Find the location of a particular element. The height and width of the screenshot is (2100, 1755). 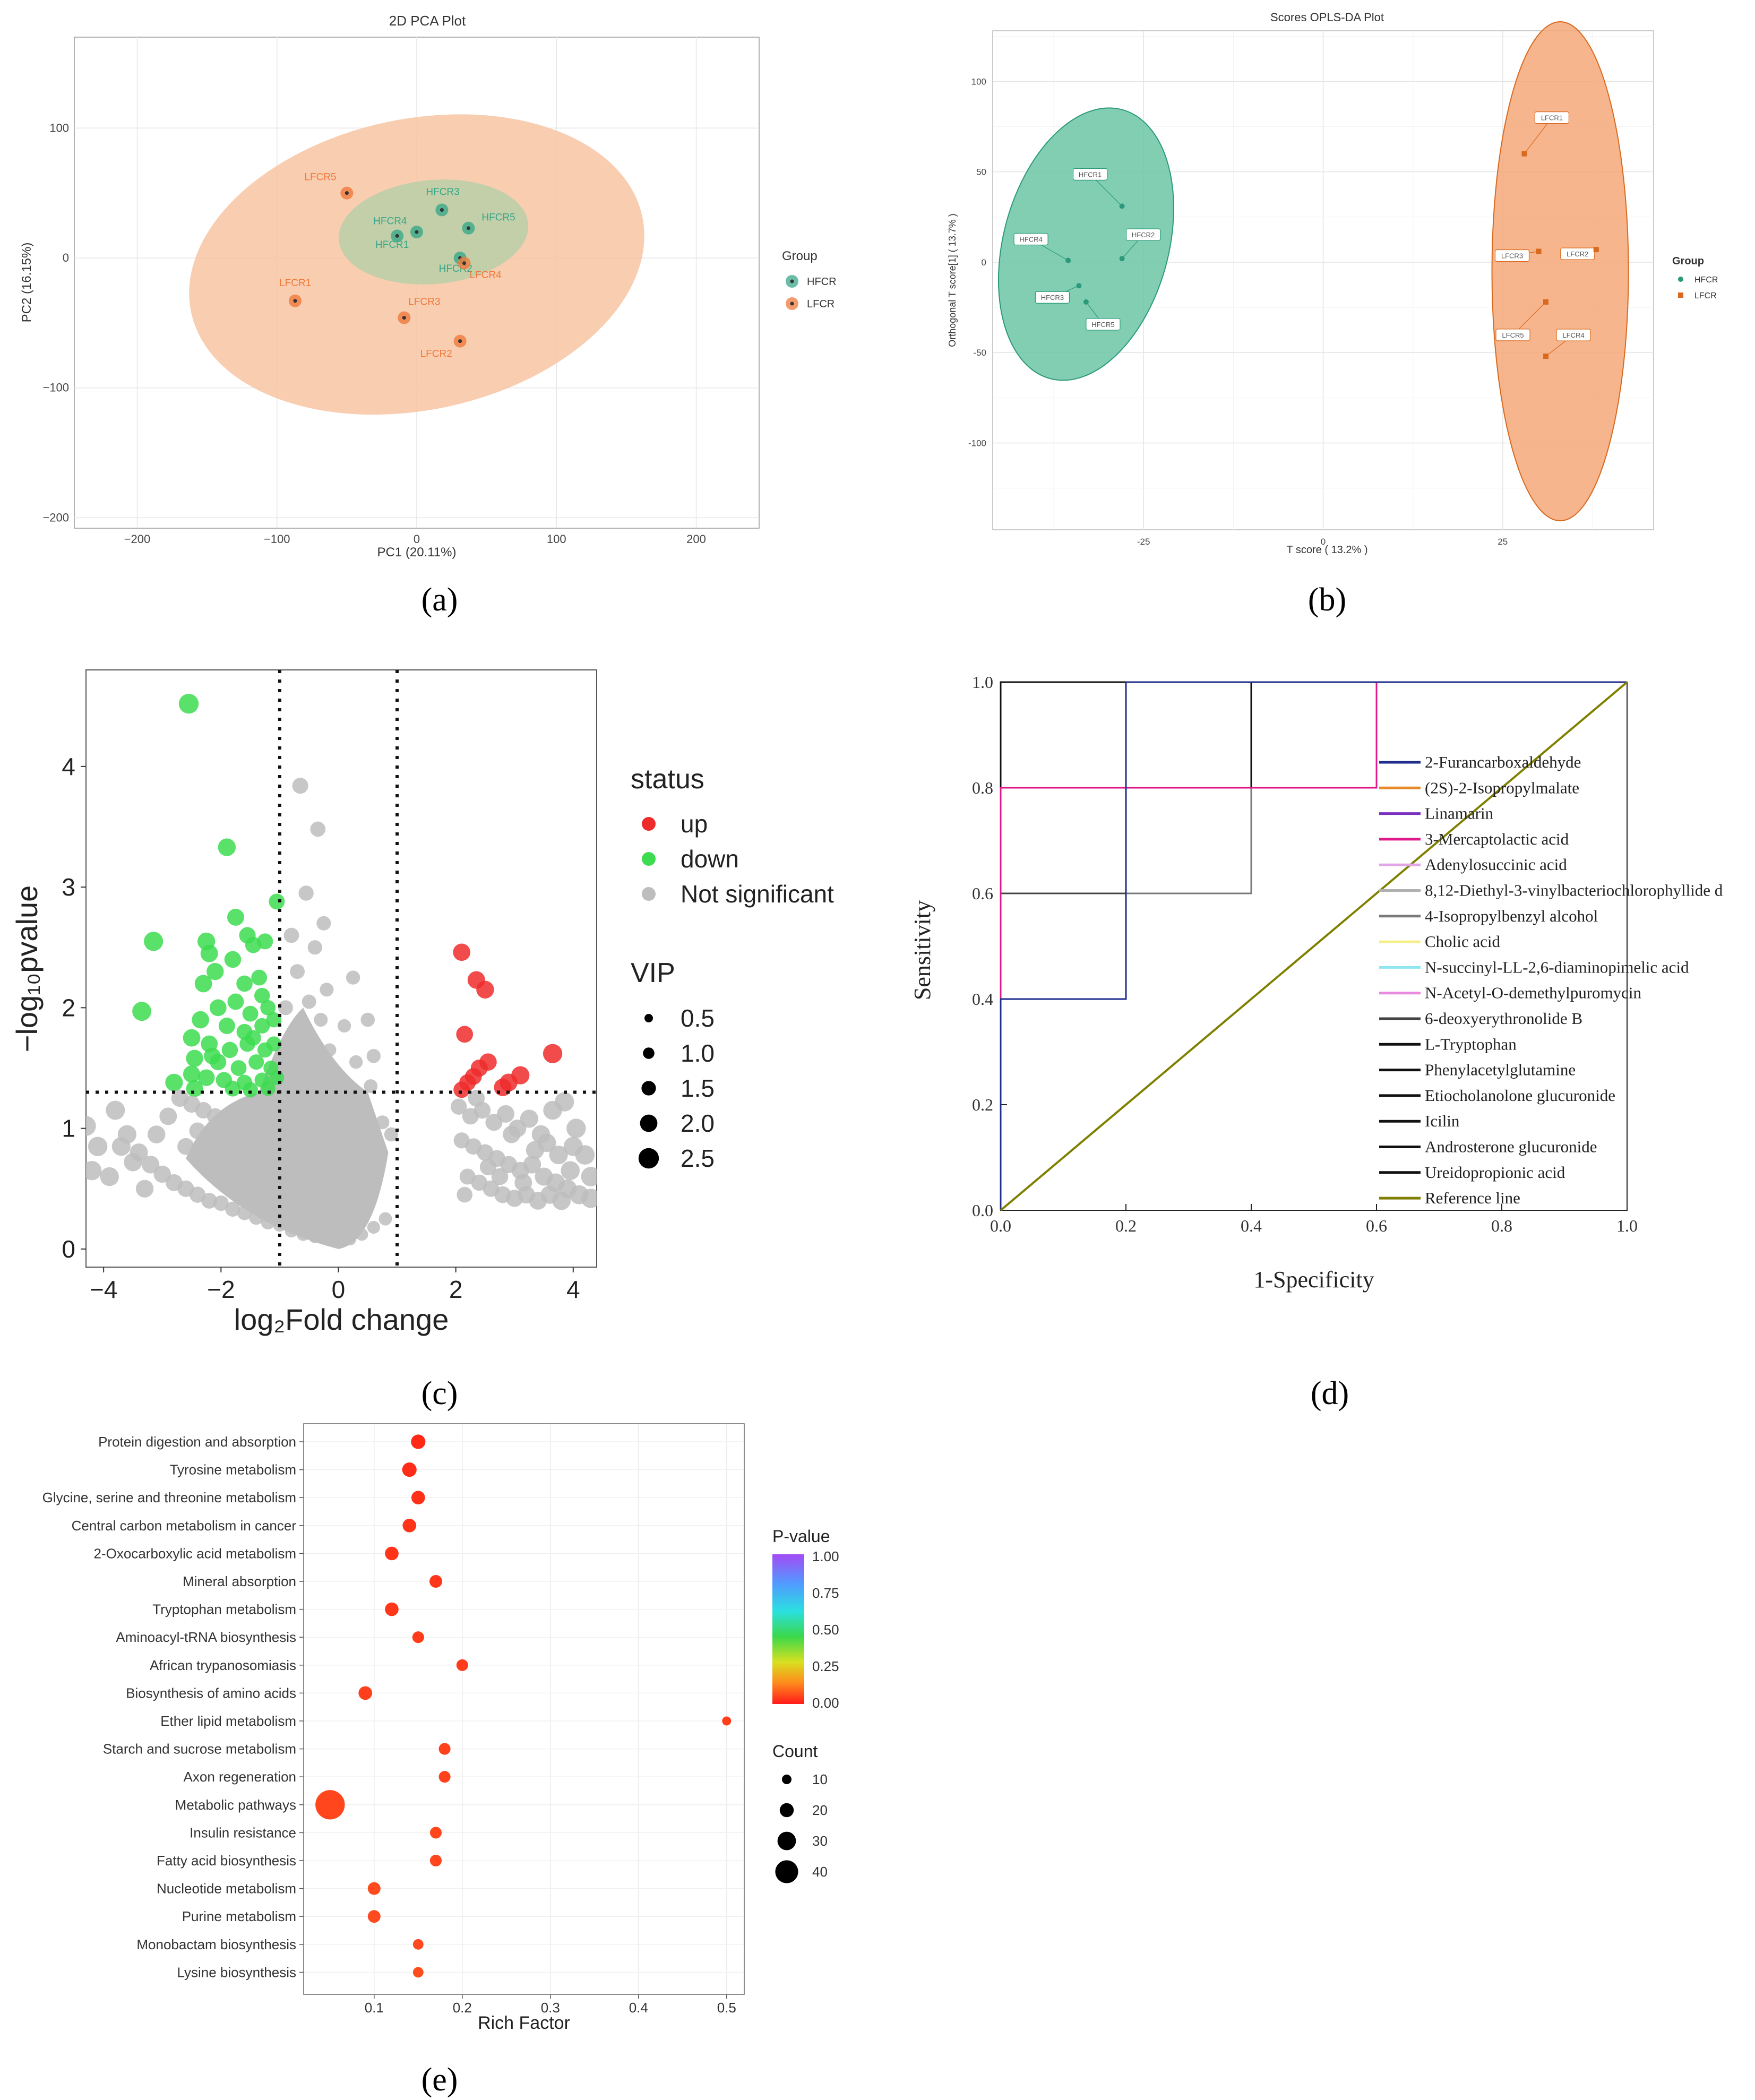

roc-y-tick: 0.4 is located at coordinates (983, 999).